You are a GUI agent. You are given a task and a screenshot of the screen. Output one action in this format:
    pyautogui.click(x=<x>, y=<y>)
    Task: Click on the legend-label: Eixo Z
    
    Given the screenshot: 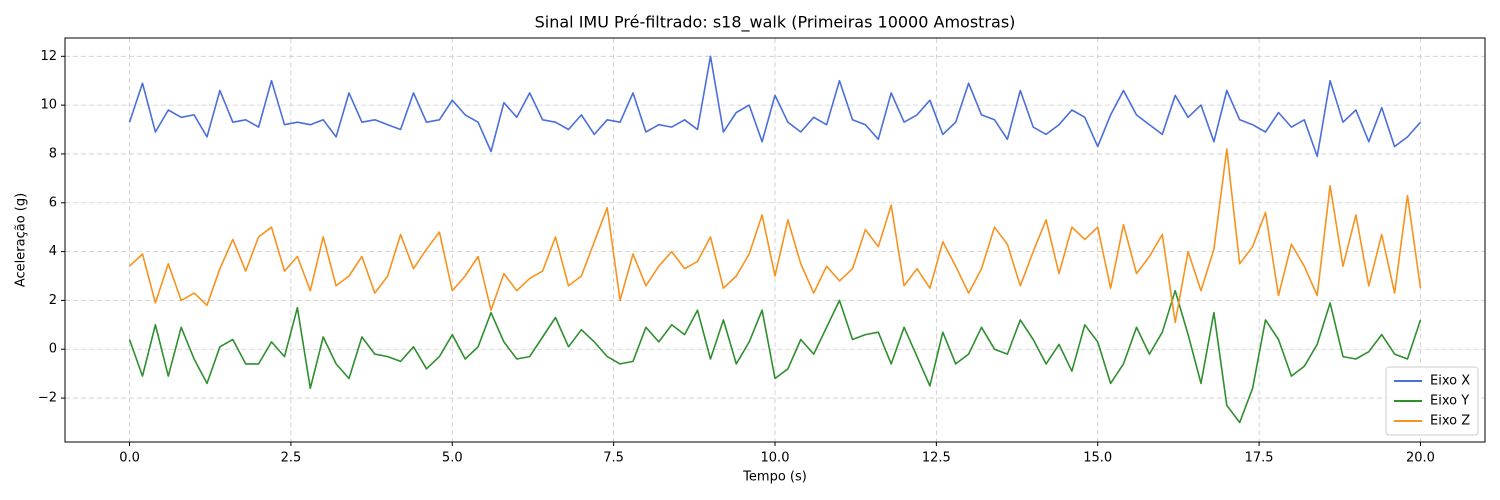 What is the action you would take?
    pyautogui.click(x=1450, y=421)
    